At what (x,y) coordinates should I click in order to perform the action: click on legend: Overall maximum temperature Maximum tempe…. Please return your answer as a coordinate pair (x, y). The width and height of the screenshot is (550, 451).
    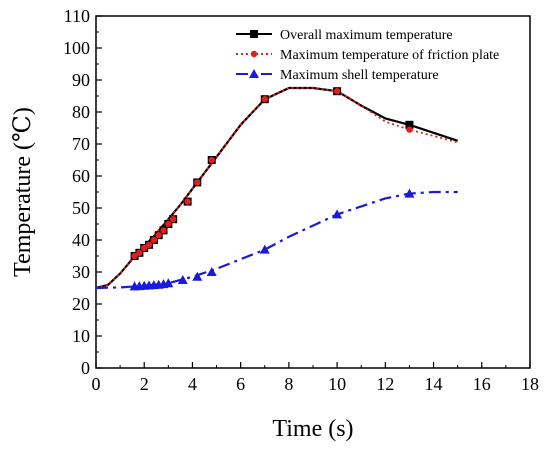
    Looking at the image, I should click on (367, 55).